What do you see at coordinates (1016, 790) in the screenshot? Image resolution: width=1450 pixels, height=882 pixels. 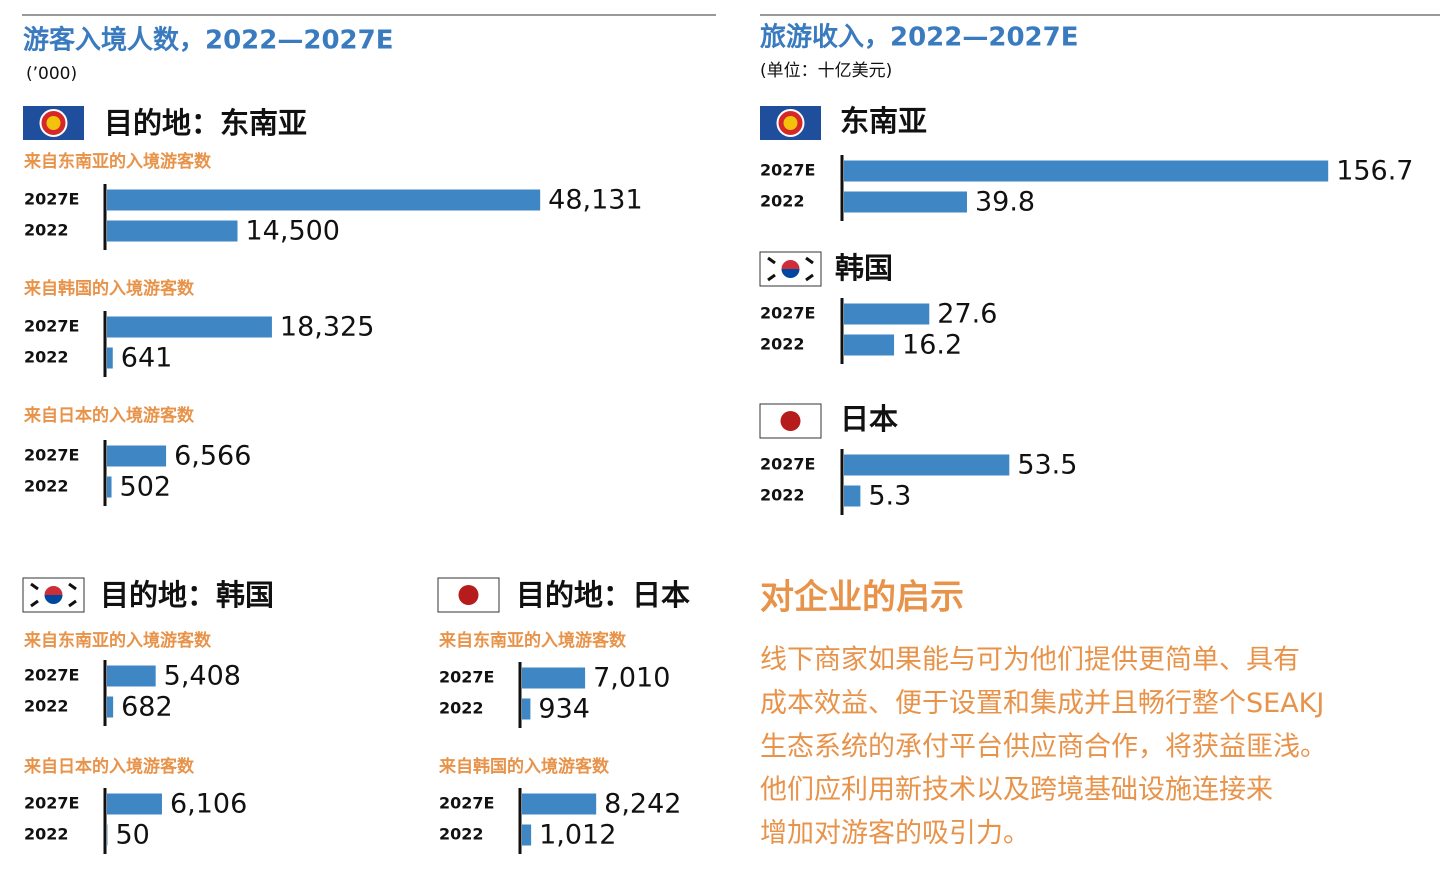 I see `insight-line: 他们应利用新技术以及跨境基础设施连接来` at bounding box center [1016, 790].